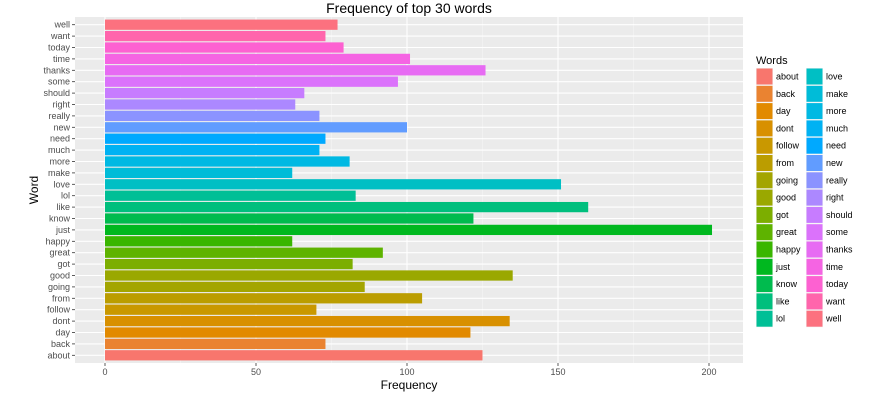 The height and width of the screenshot is (406, 889). I want to click on bar-should, so click(205, 93).